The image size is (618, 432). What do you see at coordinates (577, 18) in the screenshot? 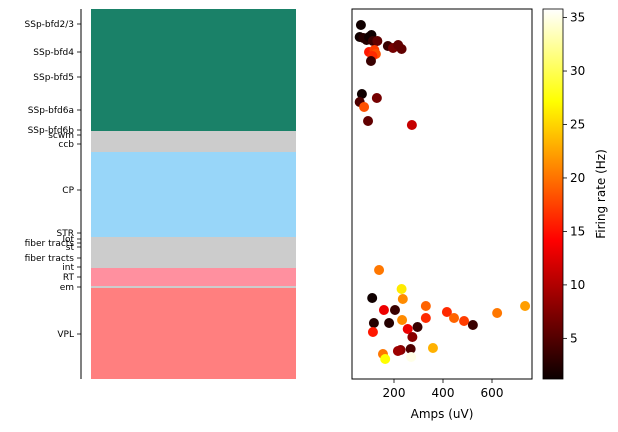
I see `colorbar-tick-label: 35` at bounding box center [577, 18].